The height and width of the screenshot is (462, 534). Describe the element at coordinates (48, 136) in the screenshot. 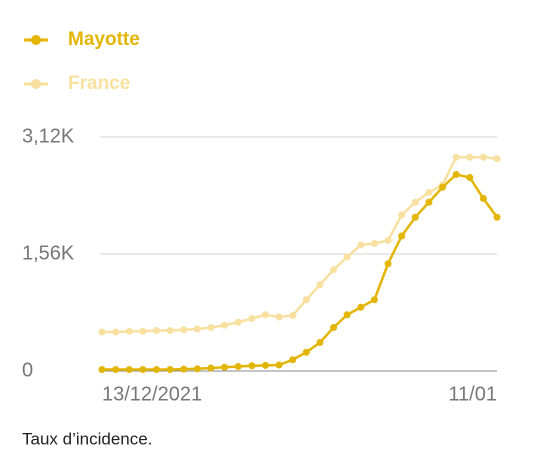

I see `y-tick-label: 3,12K` at that location.